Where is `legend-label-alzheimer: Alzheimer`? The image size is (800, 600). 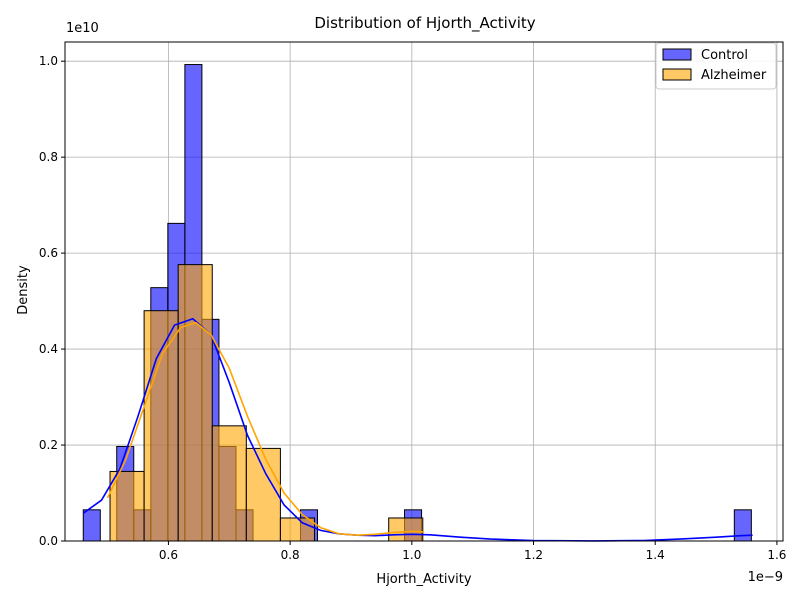 legend-label-alzheimer: Alzheimer is located at coordinates (734, 75).